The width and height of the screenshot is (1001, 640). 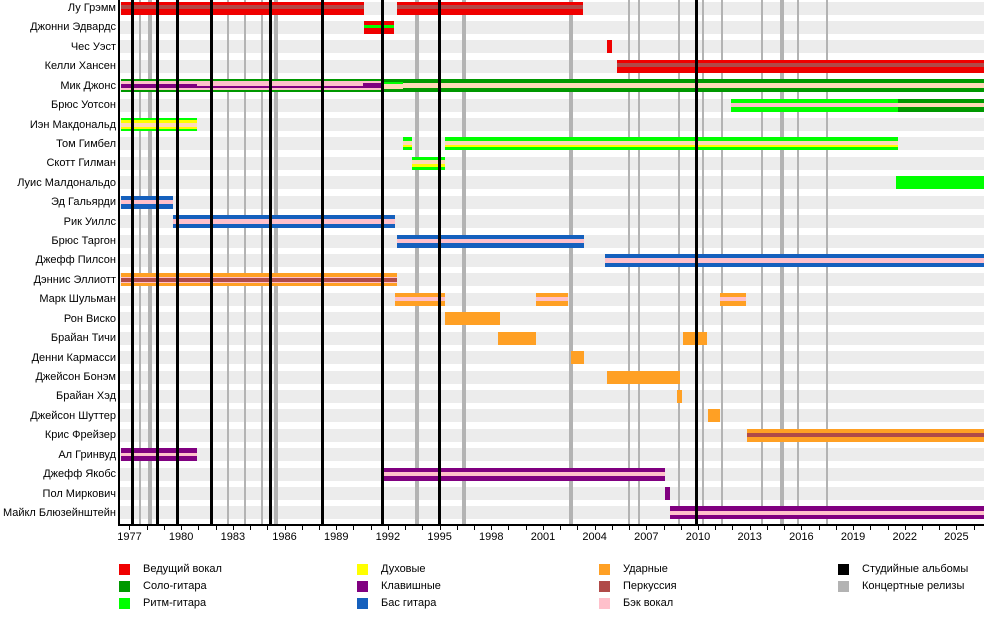 What do you see at coordinates (89, 221) in the screenshot?
I see `member-label: Рик Уиллс` at bounding box center [89, 221].